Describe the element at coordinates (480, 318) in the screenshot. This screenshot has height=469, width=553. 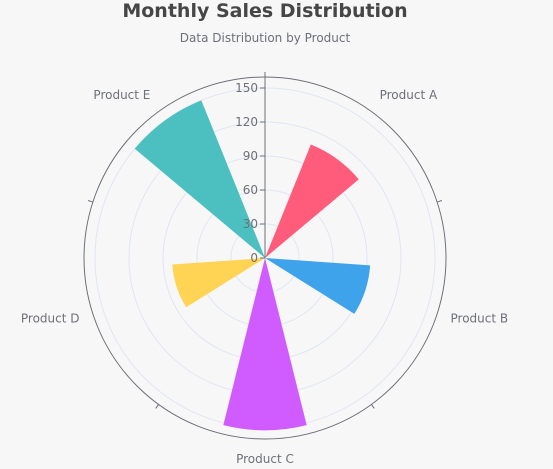
I see `category-label-product-b: Product B` at that location.